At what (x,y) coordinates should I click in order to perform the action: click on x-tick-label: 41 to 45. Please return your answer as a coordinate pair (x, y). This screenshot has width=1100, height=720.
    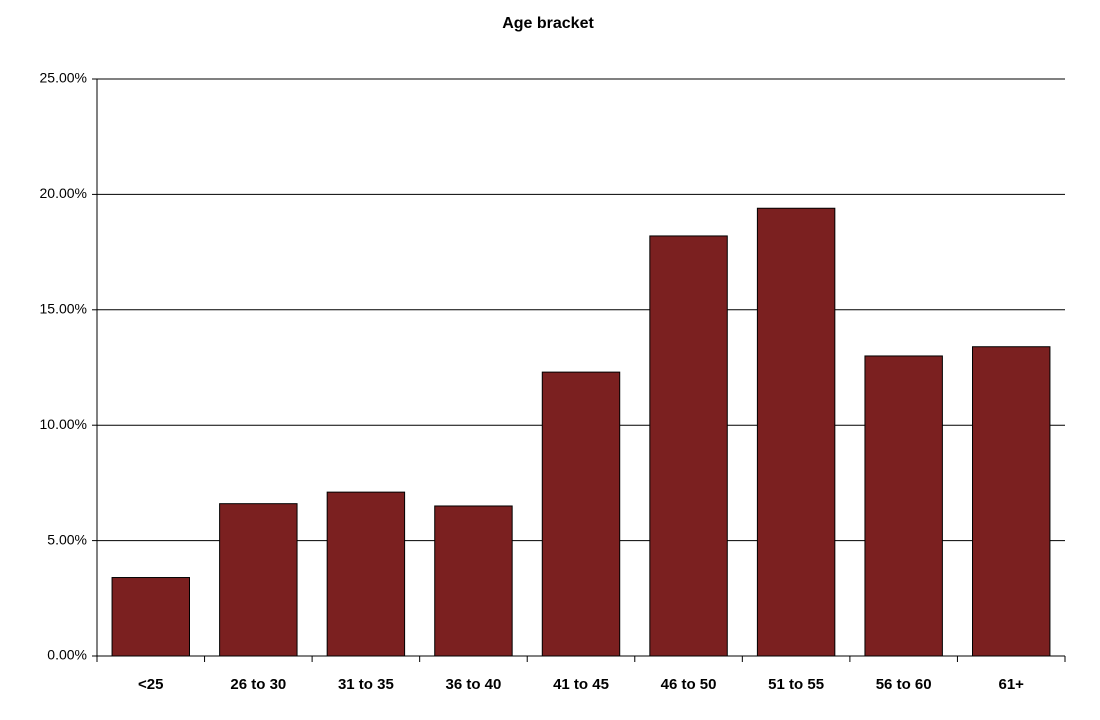
    Looking at the image, I should click on (581, 684).